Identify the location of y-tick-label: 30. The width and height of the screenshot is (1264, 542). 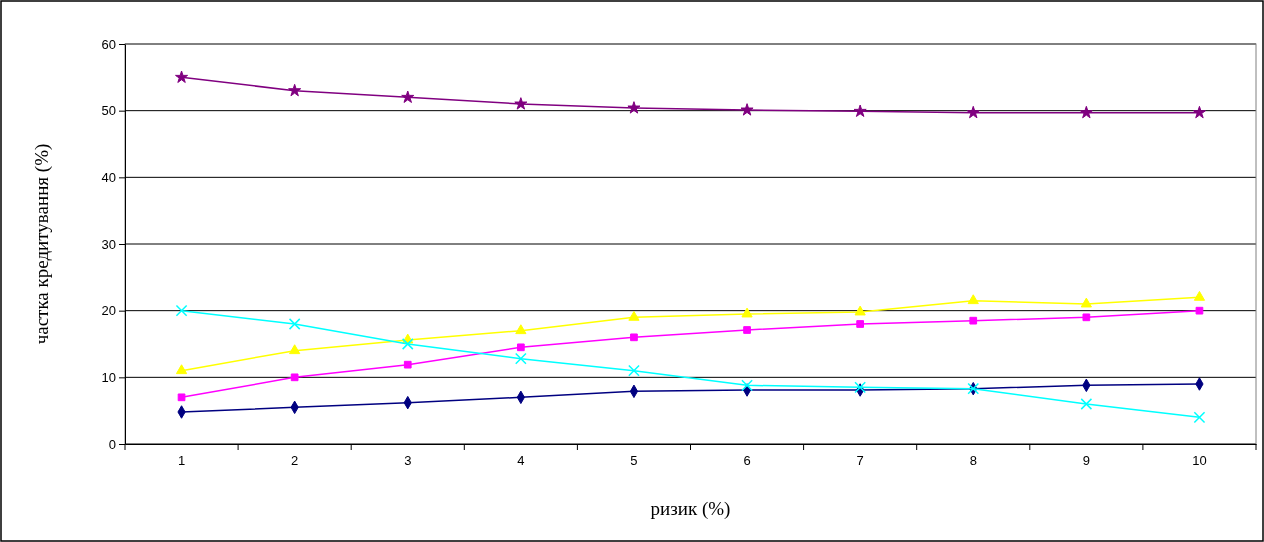
(108, 244).